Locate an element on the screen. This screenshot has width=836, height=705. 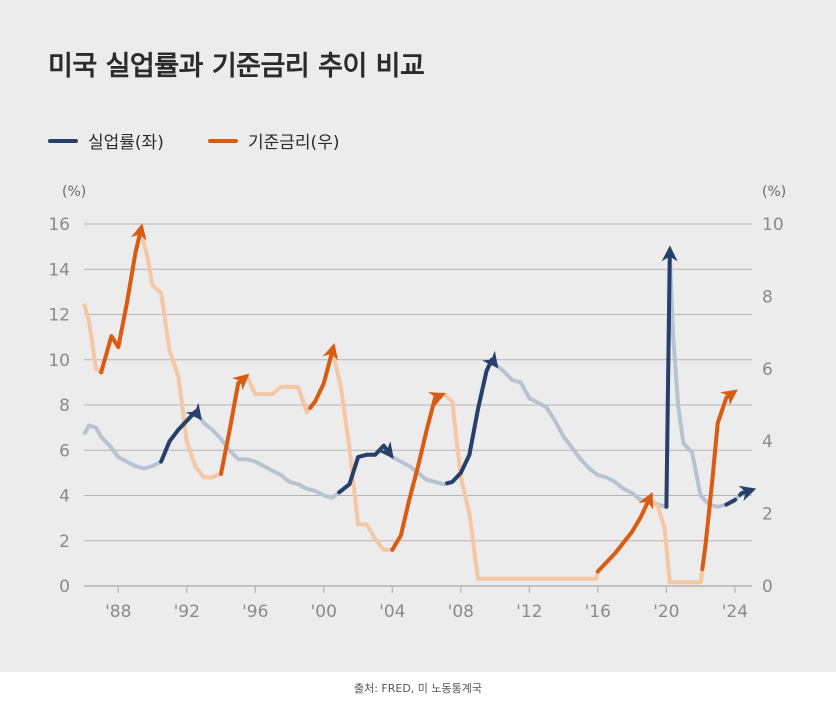
left-tick-label: 10 is located at coordinates (59, 361).